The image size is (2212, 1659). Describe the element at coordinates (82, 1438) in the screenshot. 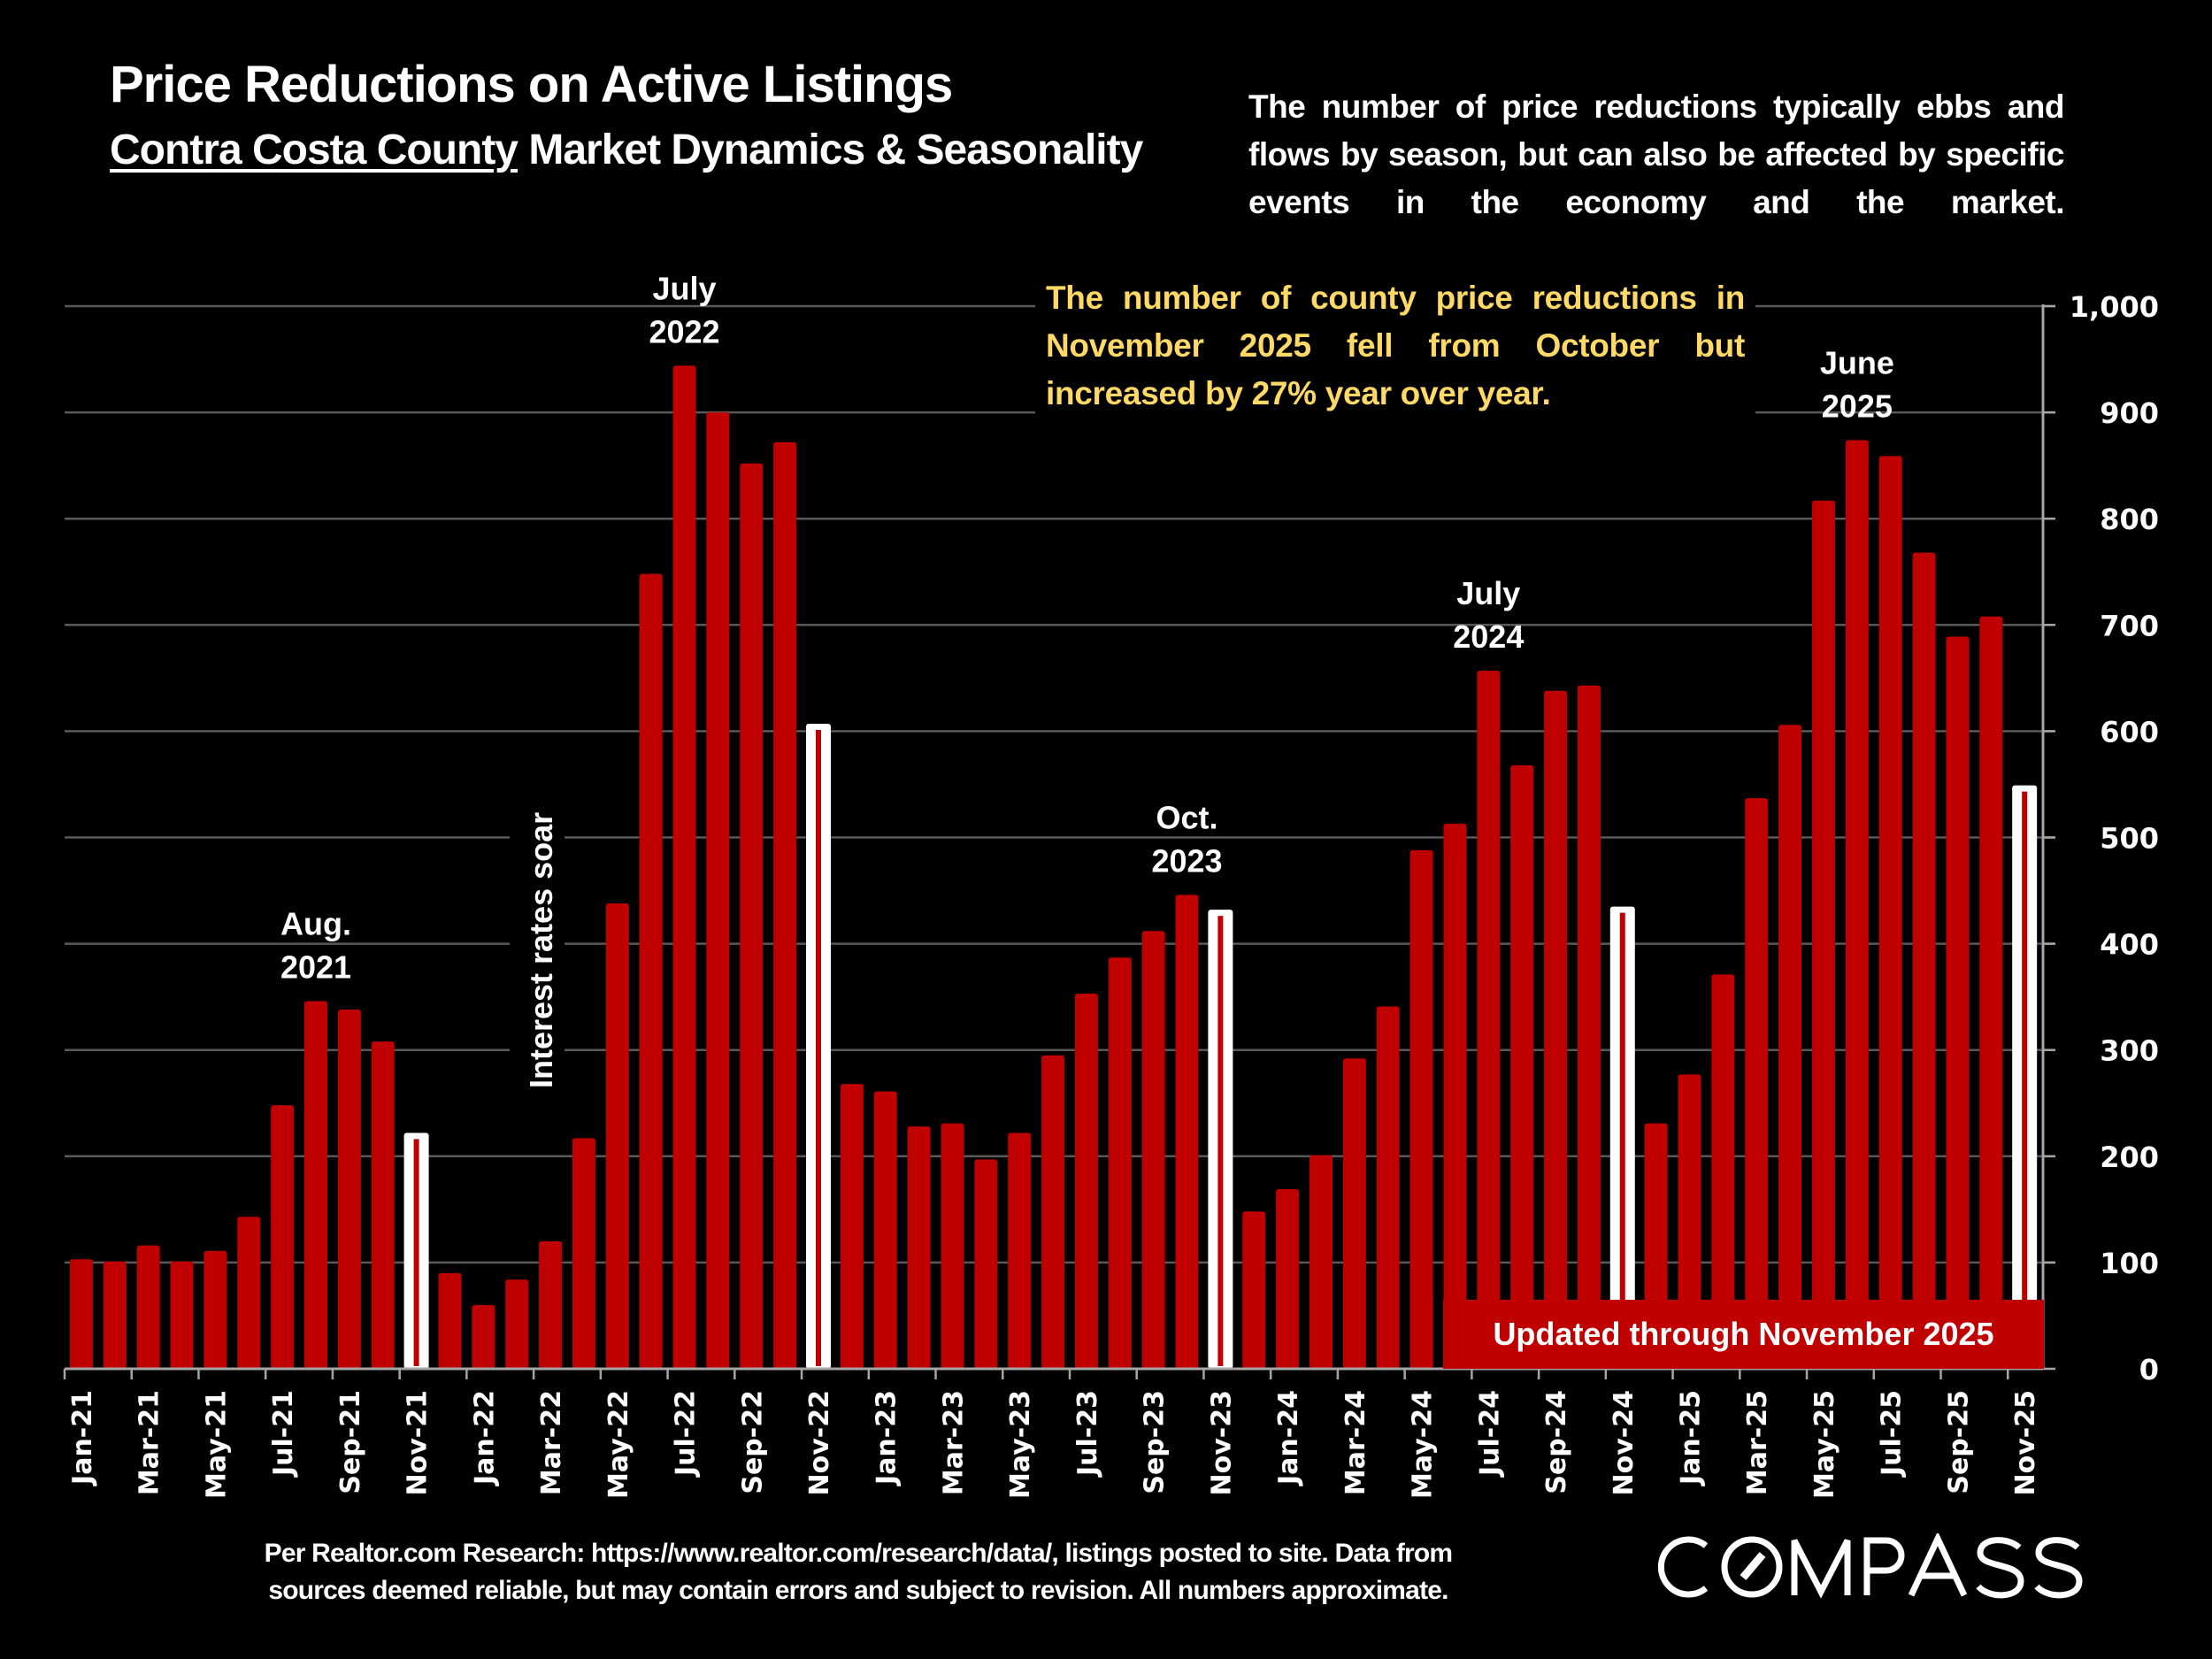

I see `x-tick-label: Jan-21` at that location.